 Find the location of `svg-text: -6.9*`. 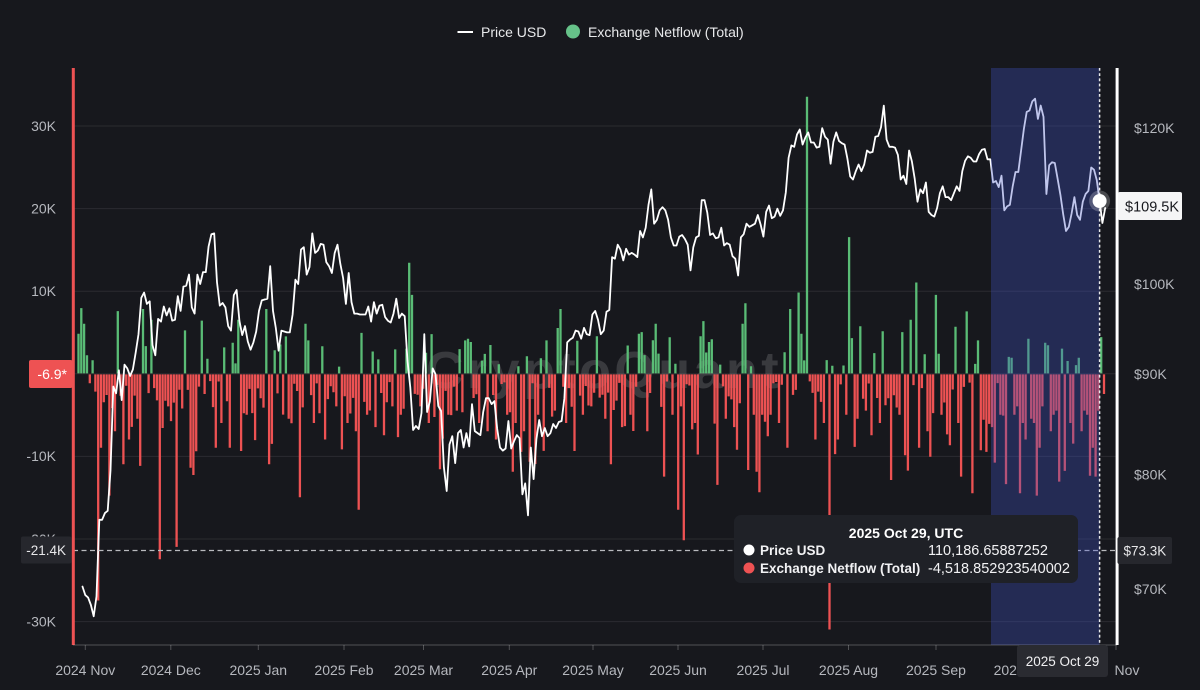

svg-text: -6.9* is located at coordinates (52, 374).